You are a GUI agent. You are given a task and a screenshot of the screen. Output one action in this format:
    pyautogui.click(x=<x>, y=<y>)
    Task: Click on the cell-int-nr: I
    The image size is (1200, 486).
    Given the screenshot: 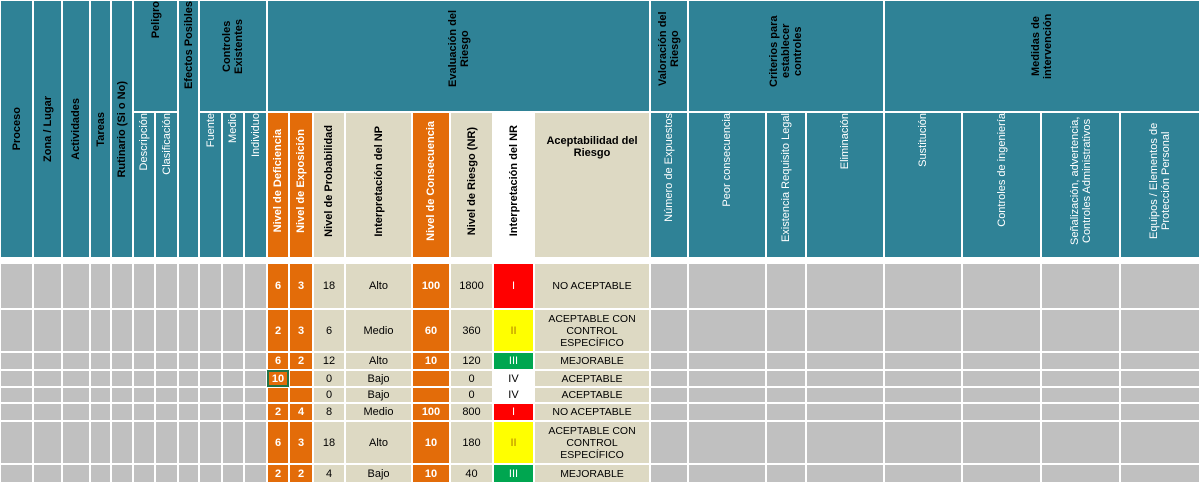 What is the action you would take?
    pyautogui.click(x=513, y=412)
    